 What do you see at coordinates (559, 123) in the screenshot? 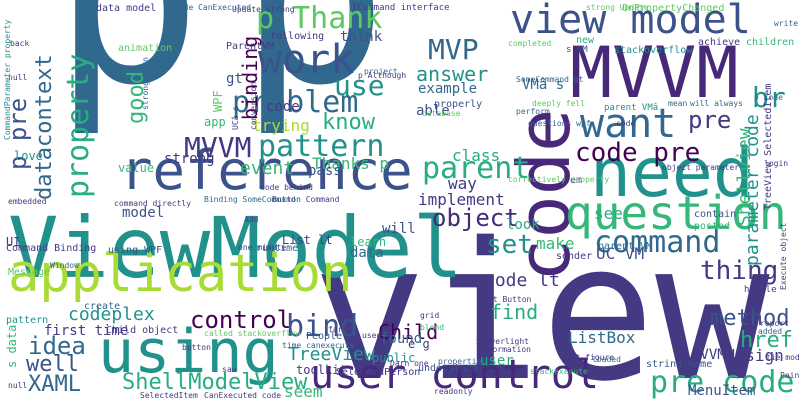
I see `word: questions wpf` at bounding box center [559, 123].